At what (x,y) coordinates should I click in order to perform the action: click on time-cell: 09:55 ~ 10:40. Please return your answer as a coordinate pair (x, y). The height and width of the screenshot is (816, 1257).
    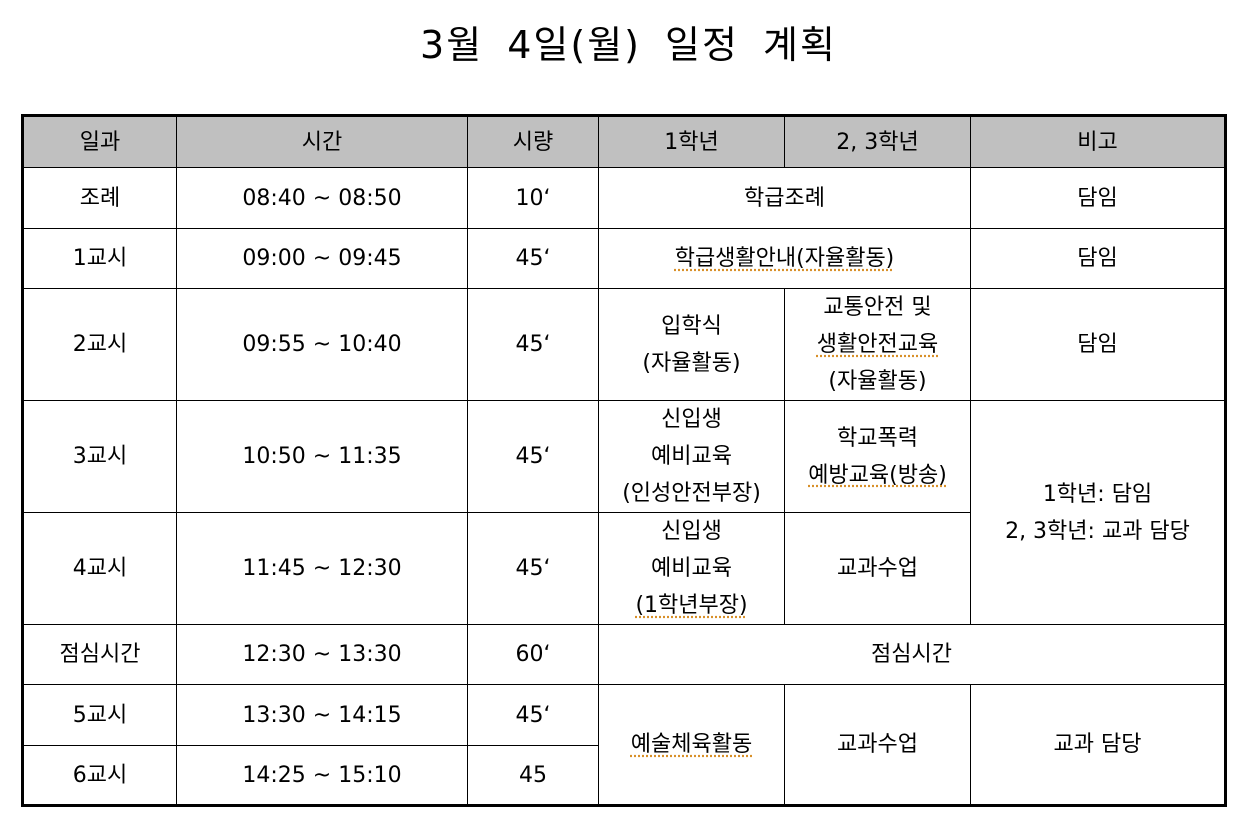
    Looking at the image, I should click on (322, 344).